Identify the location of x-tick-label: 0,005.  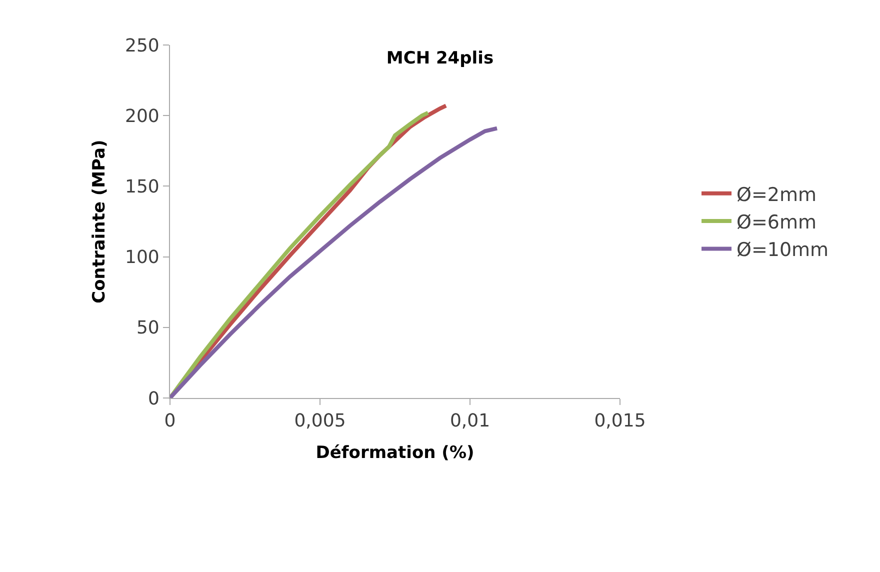
(320, 421).